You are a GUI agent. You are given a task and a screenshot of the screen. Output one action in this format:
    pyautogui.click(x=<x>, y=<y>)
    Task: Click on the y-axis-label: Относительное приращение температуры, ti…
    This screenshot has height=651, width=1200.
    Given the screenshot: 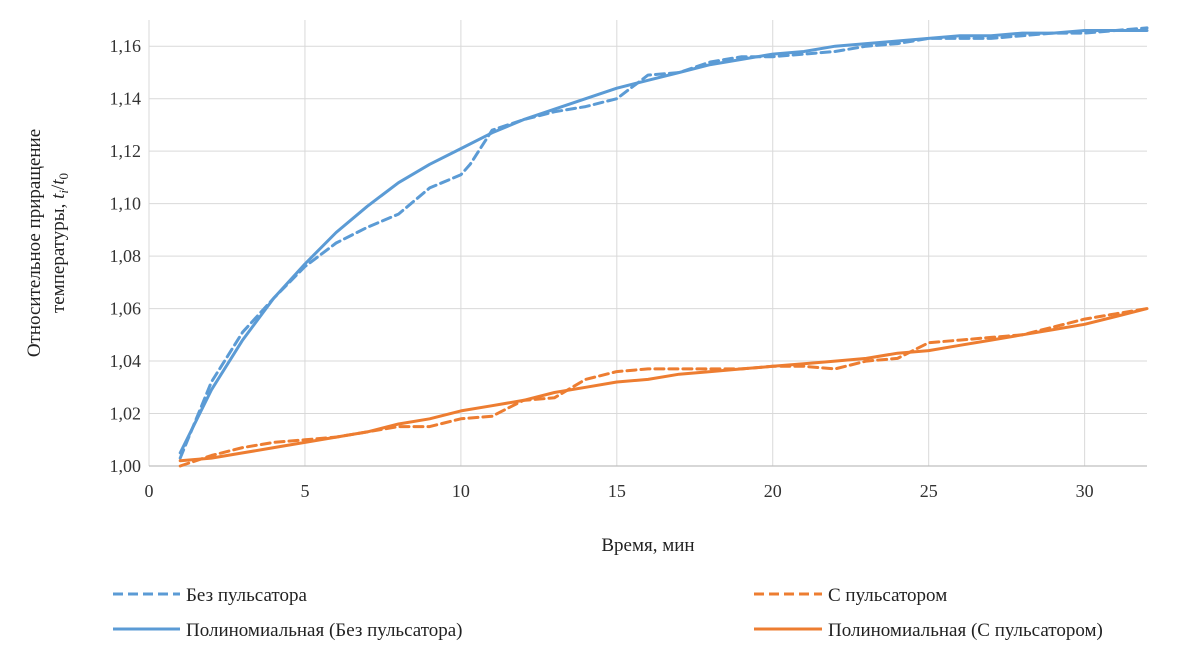 What is the action you would take?
    pyautogui.click(x=47, y=243)
    